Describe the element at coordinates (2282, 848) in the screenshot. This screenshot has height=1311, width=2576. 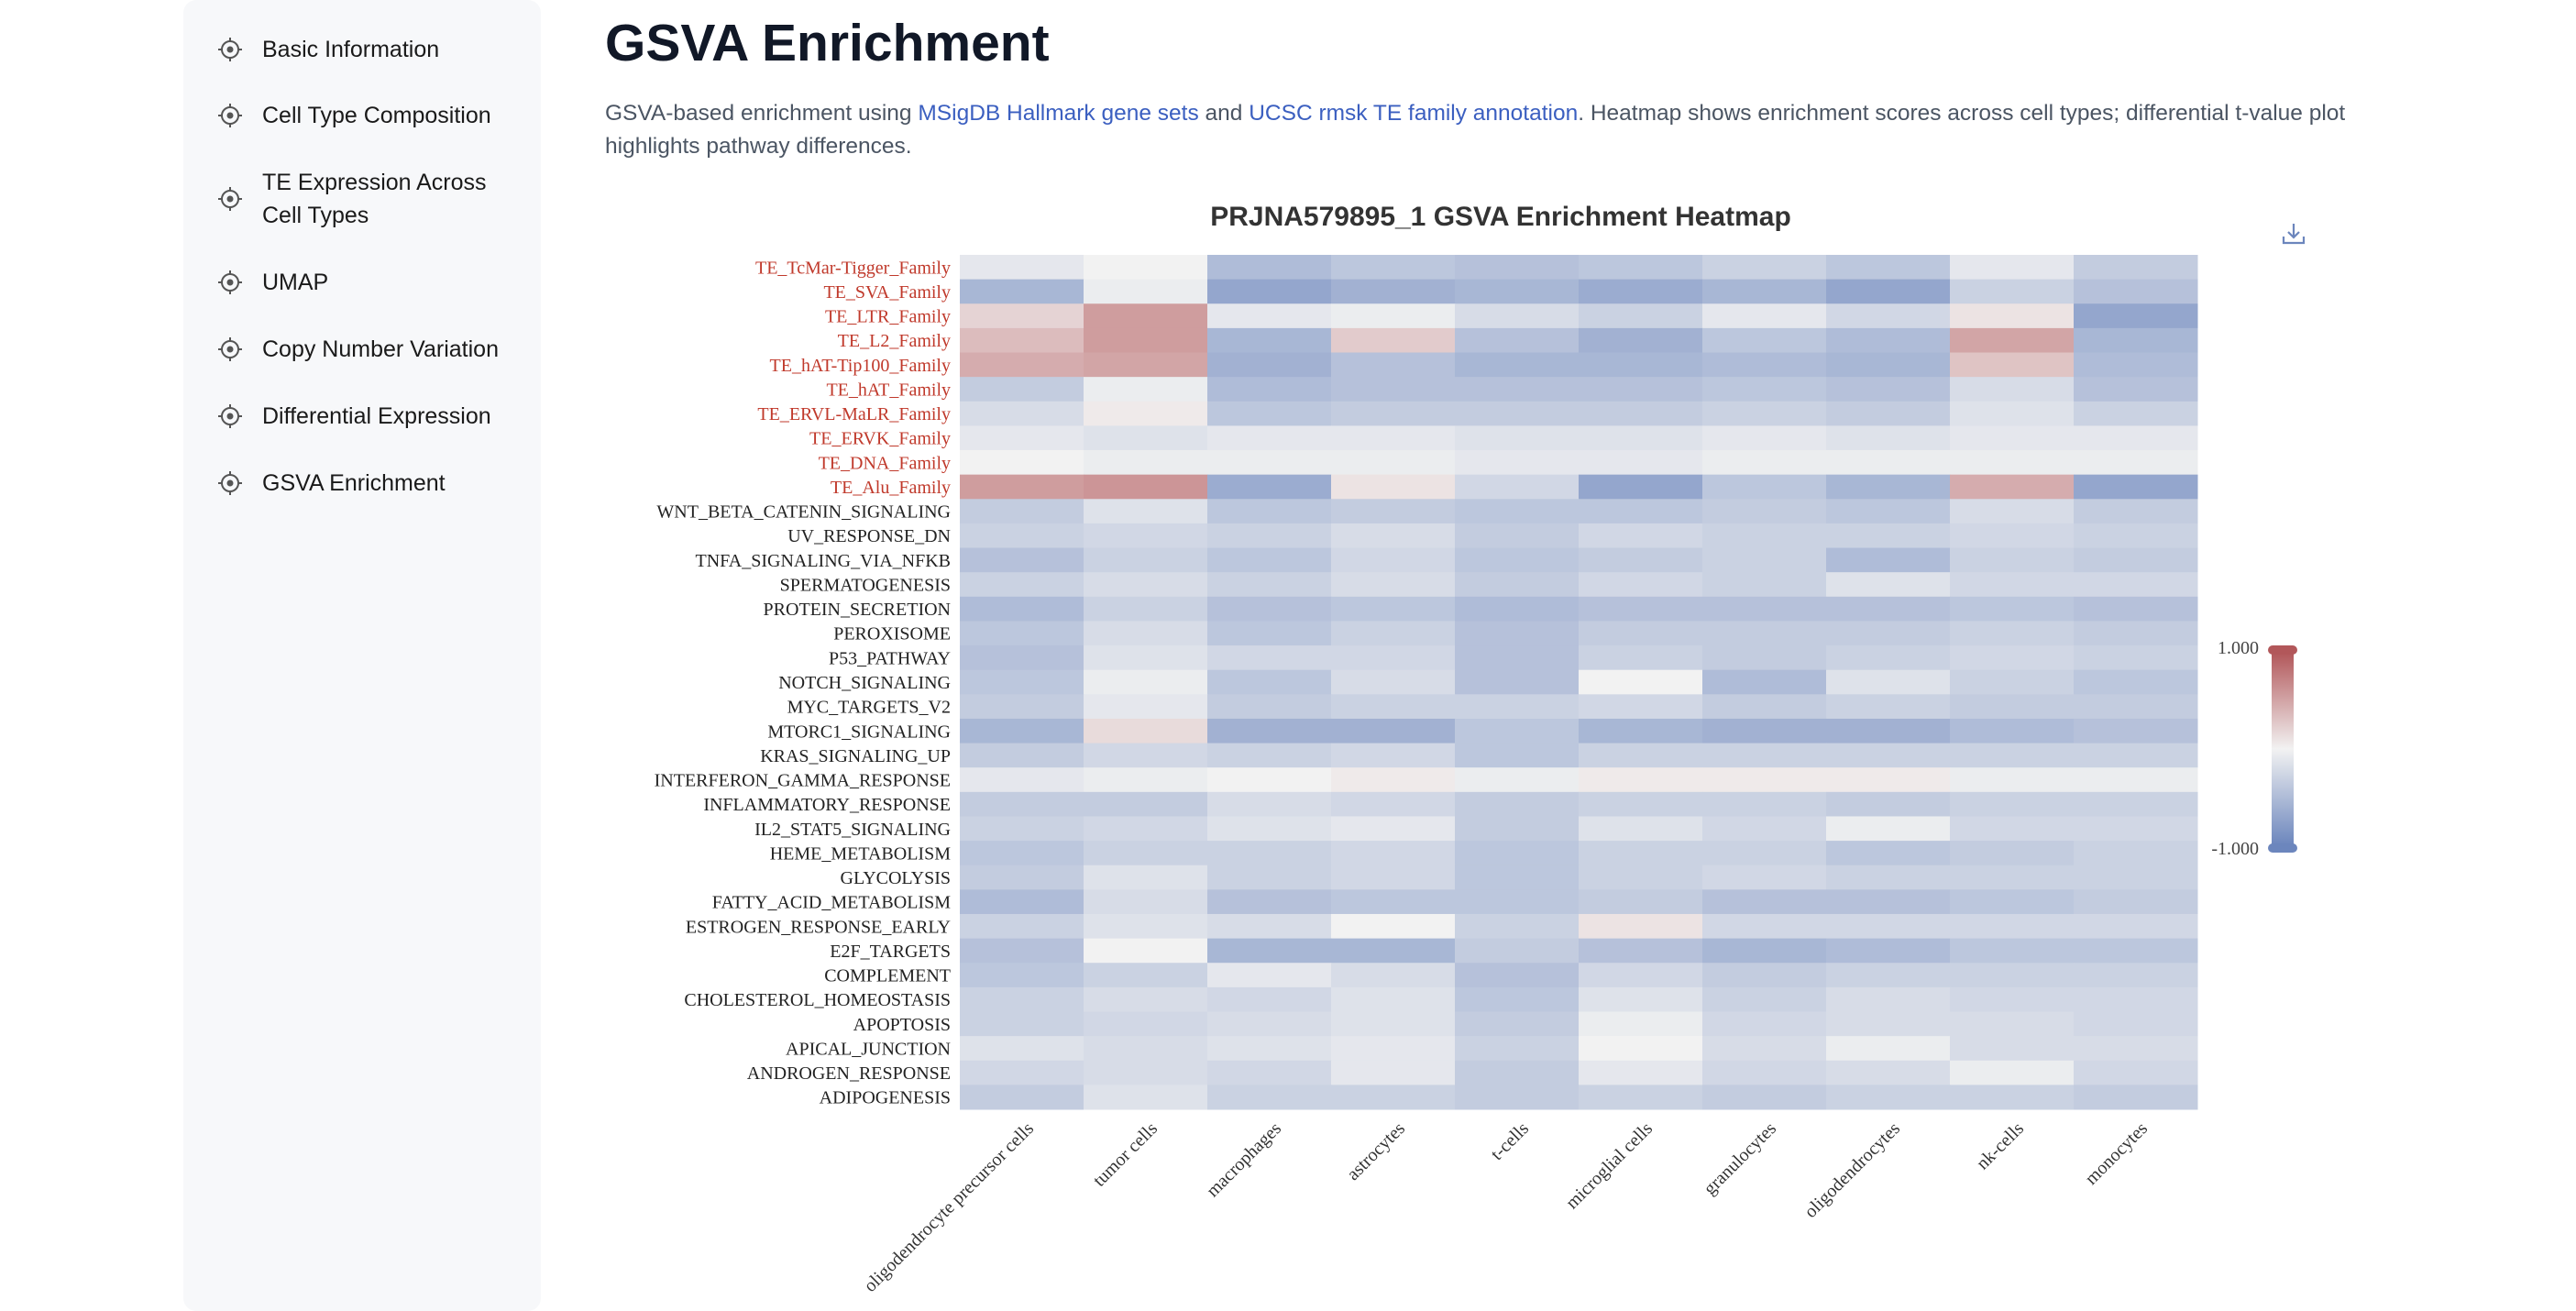
I see `colorbar-min-handle` at that location.